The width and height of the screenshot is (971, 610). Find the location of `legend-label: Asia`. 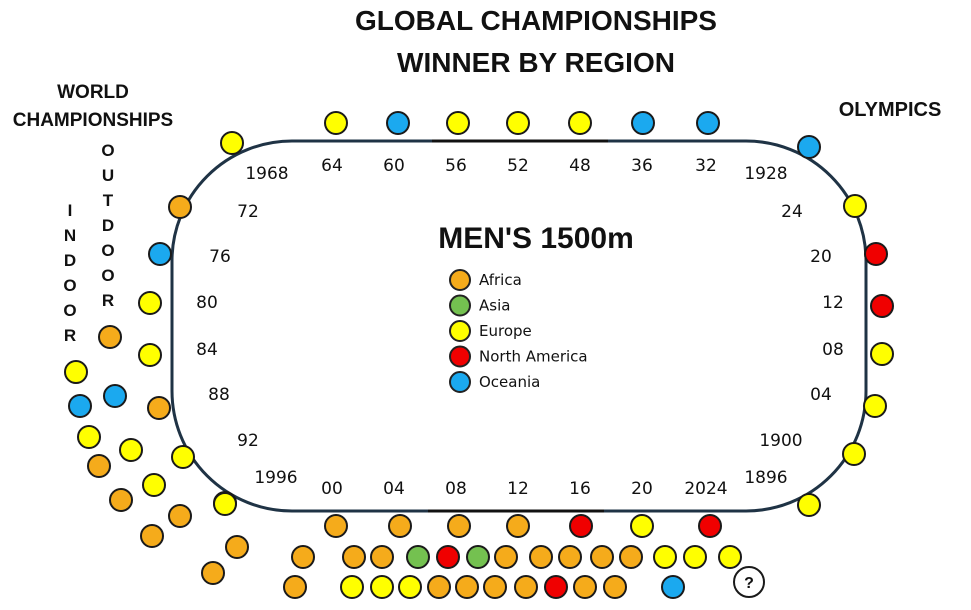

legend-label: Asia is located at coordinates (494, 306).